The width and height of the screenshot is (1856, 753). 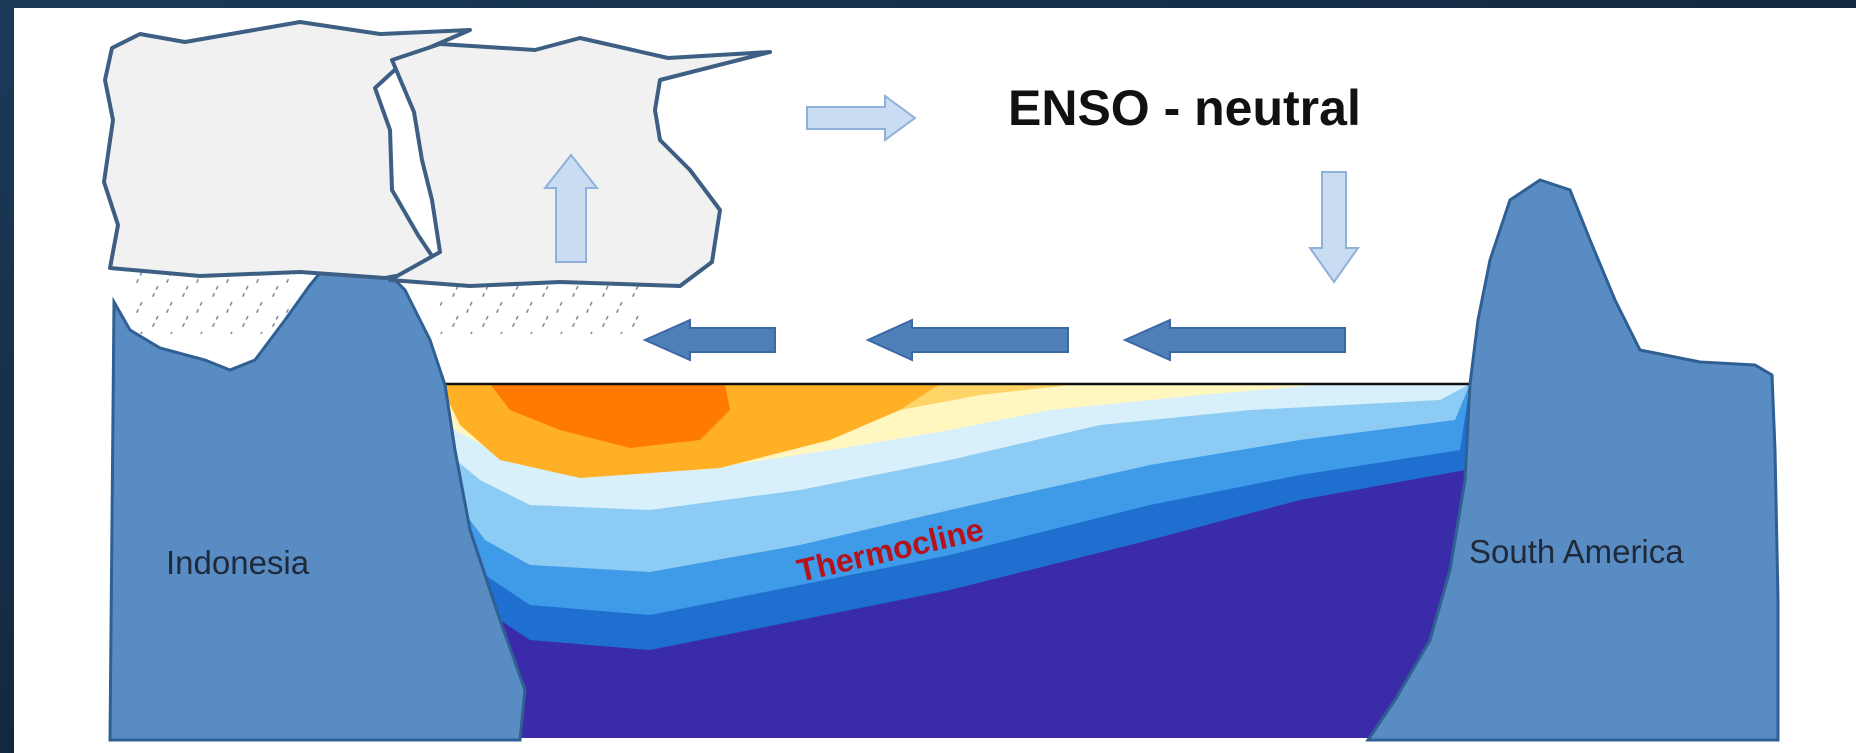 I want to click on arrow-up-icon, so click(x=571, y=208).